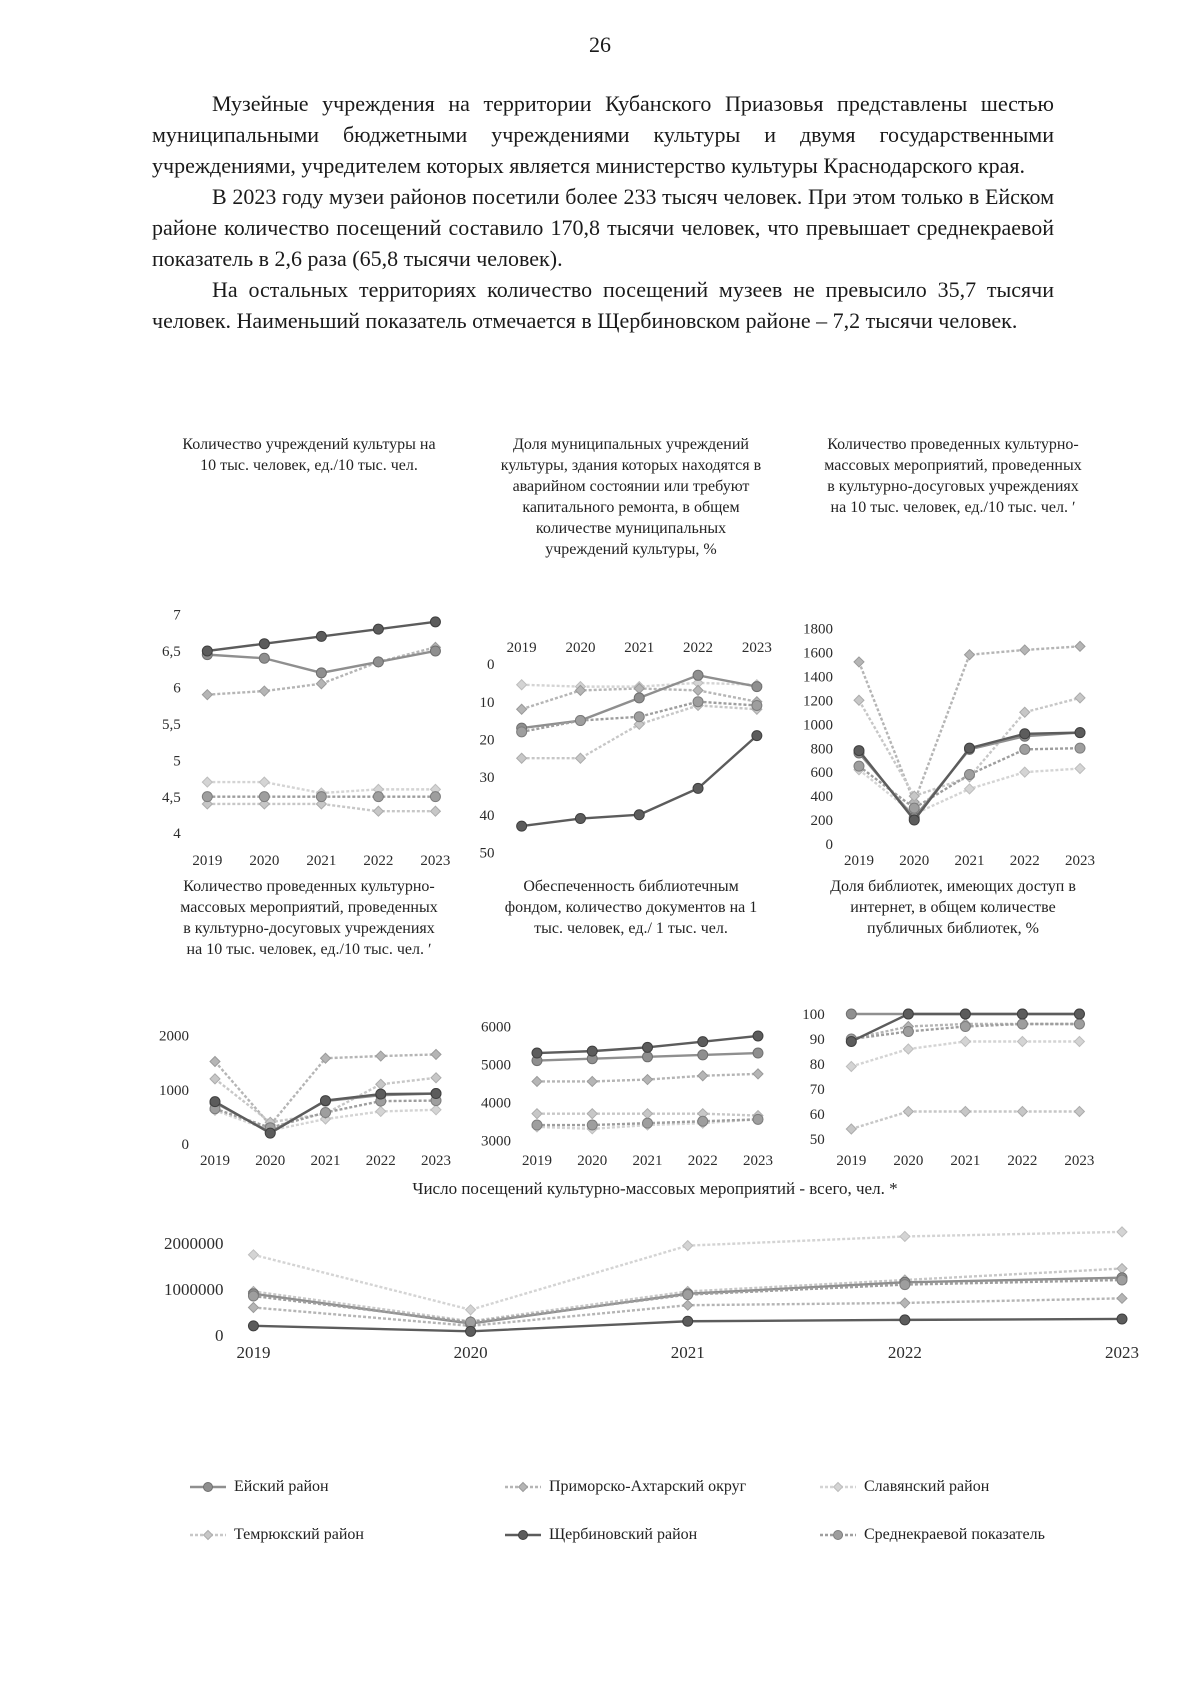 The image size is (1200, 1697). Describe the element at coordinates (818, 701) in the screenshot. I see `svg-text: 1200` at that location.